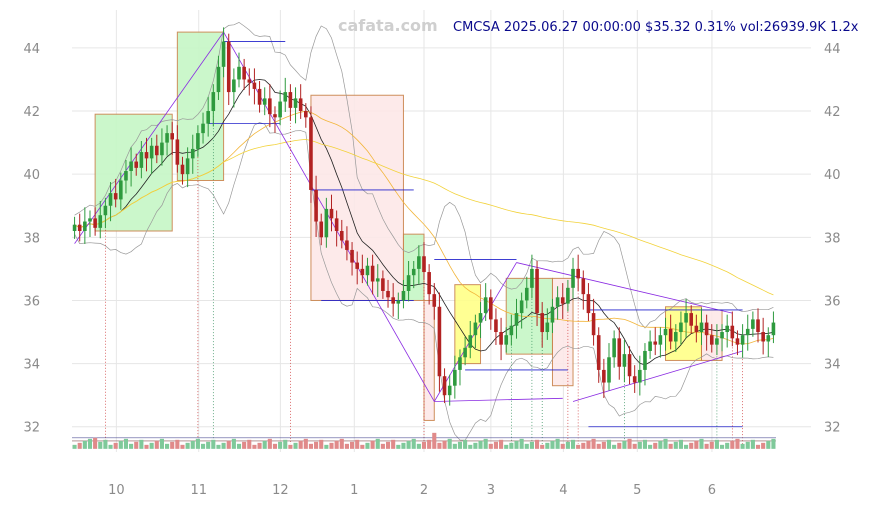 The width and height of the screenshot is (895, 505). Describe the element at coordinates (832, 175) in the screenshot. I see `y-tick-label-right: 40` at that location.